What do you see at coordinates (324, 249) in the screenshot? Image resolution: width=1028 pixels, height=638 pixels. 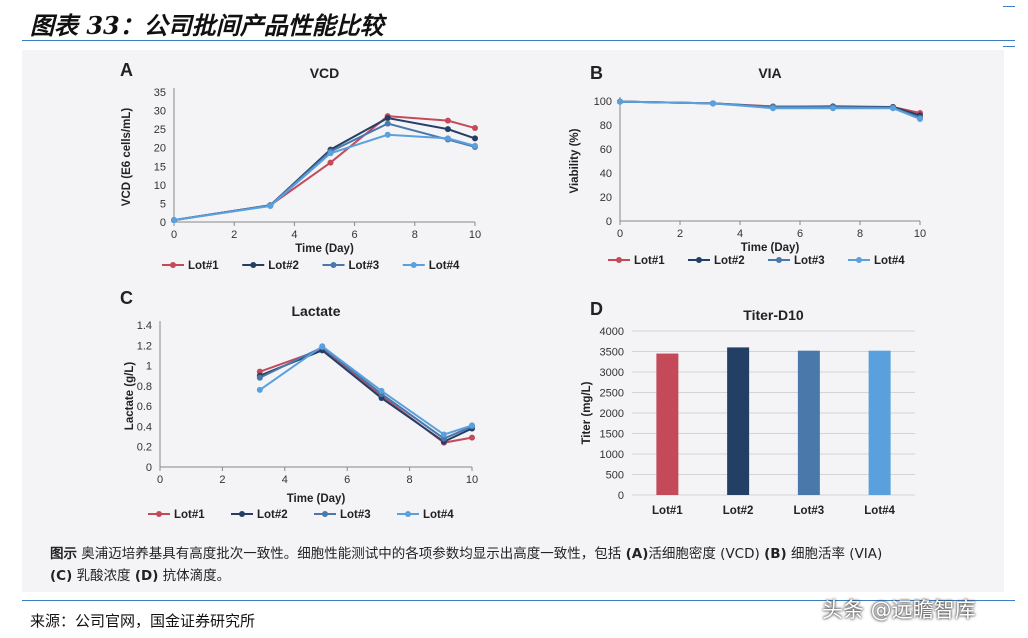 I see `chart-a-xlabel: Time (Day)` at bounding box center [324, 249].